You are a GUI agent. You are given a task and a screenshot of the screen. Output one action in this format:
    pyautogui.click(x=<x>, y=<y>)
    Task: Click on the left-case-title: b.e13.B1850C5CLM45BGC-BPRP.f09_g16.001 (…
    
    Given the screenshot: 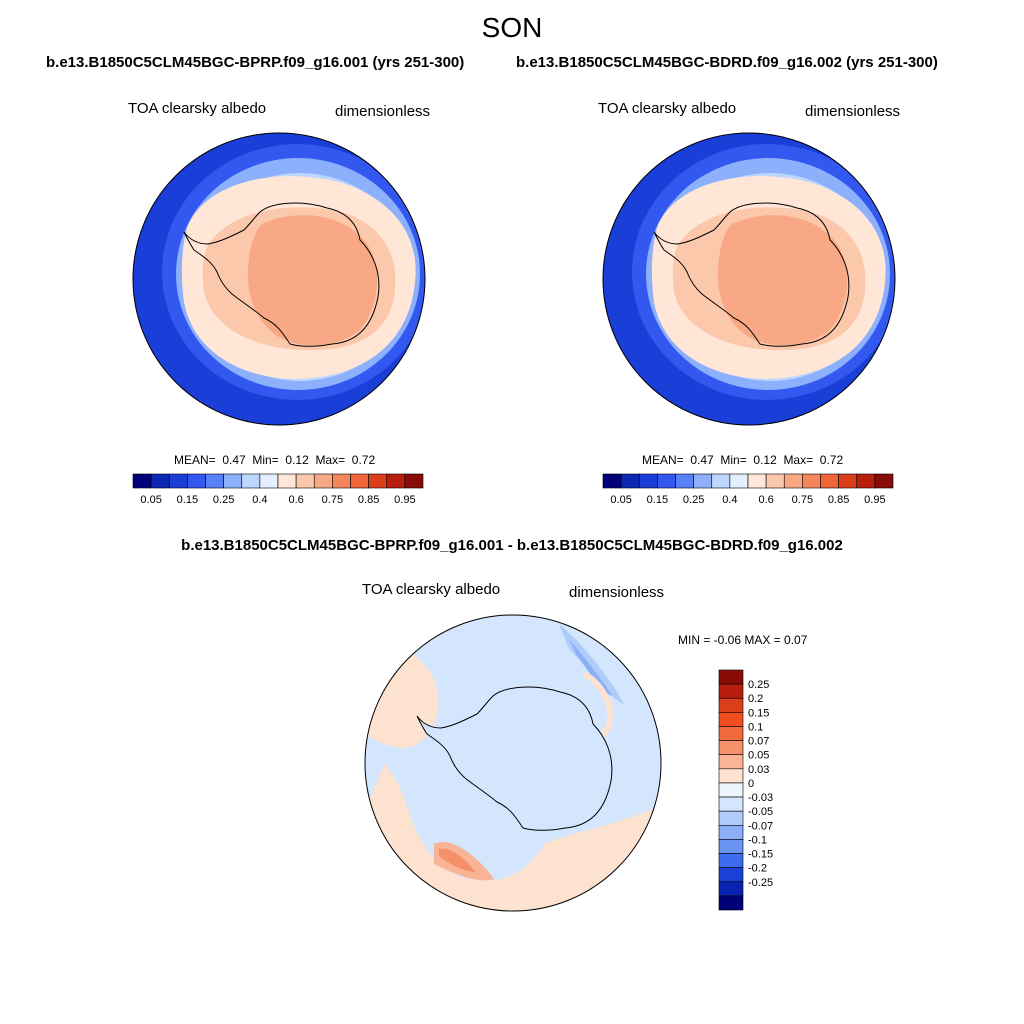 What is the action you would take?
    pyautogui.click(x=255, y=62)
    